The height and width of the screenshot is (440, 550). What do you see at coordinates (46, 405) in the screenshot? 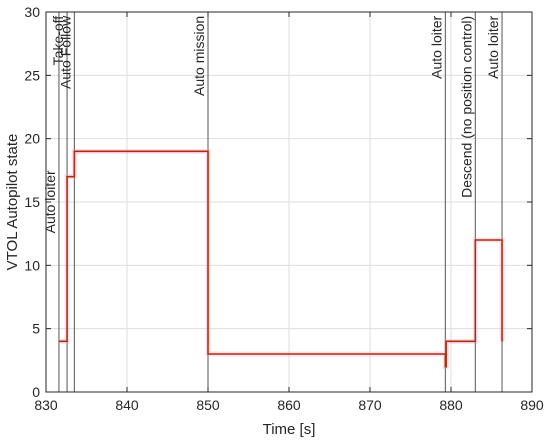
I see `x-tick-label-0: 830` at bounding box center [46, 405].